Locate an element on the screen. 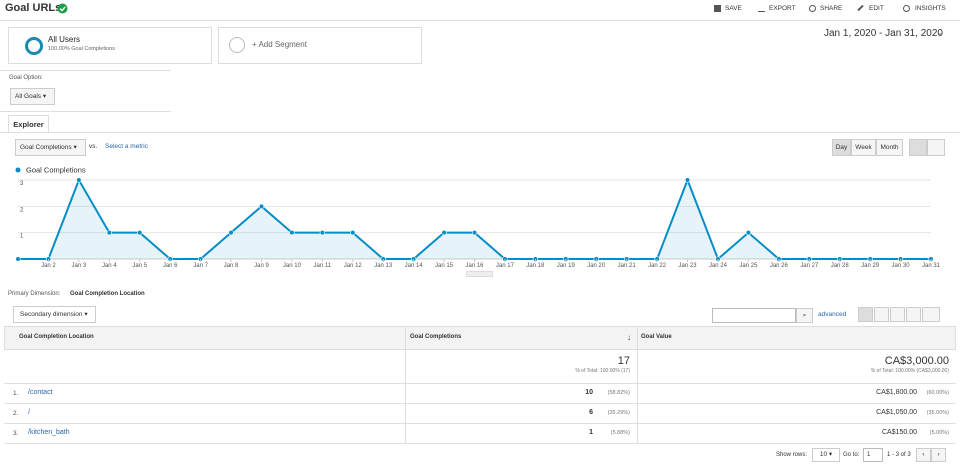 Image resolution: width=960 pixels, height=472 pixels. table-header is located at coordinates (480, 338).